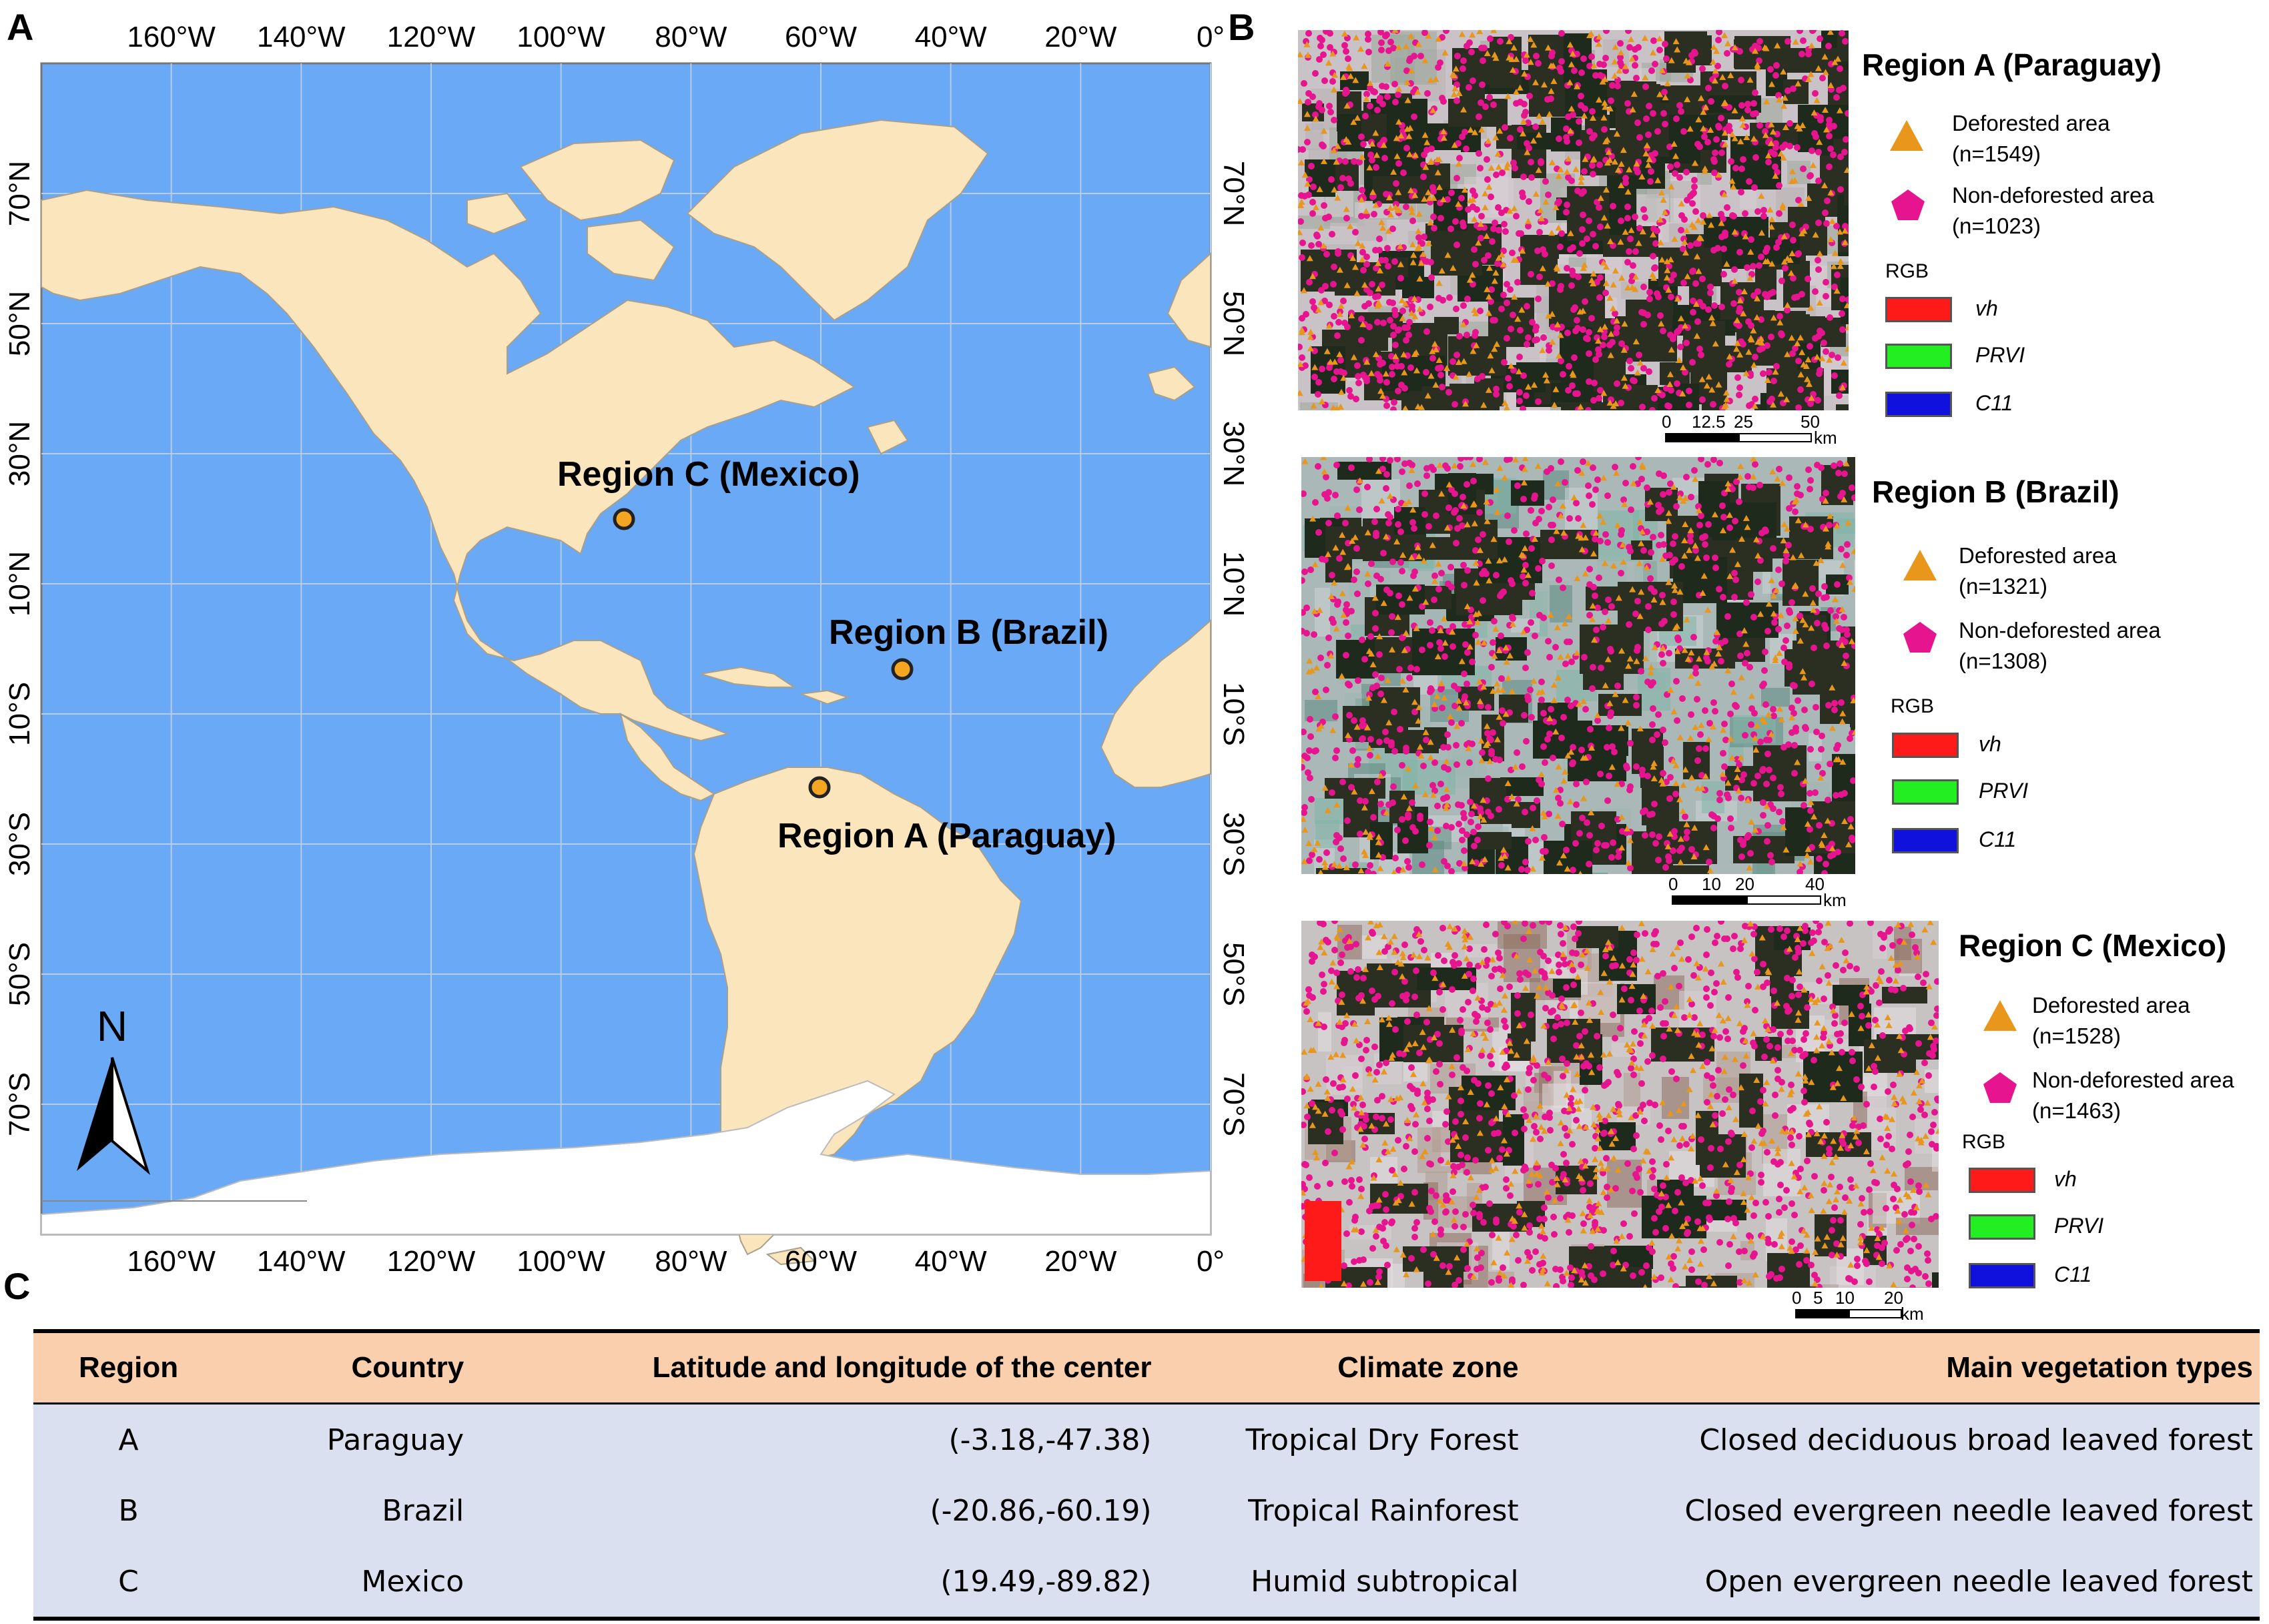 The image size is (2269, 1624). I want to click on cell-country: Brazil, so click(347, 1510).